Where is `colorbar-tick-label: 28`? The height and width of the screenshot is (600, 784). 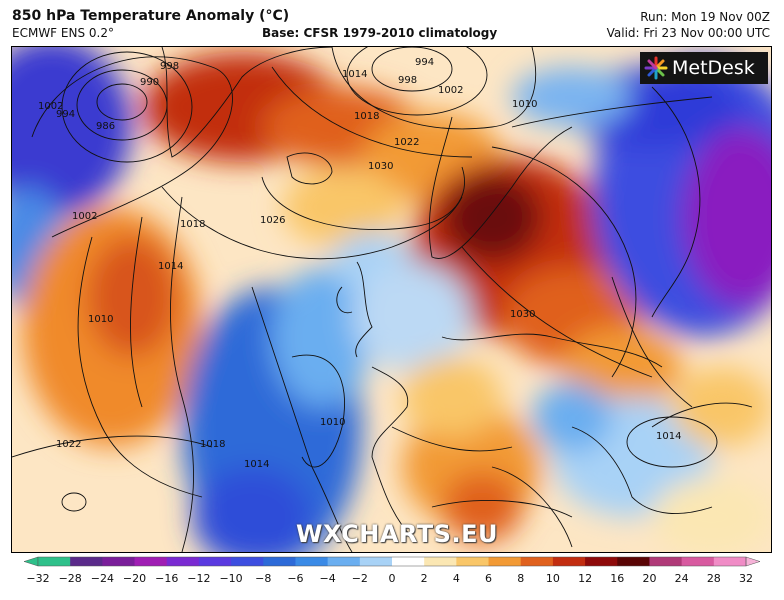 colorbar-tick-label: 28 is located at coordinates (714, 578).